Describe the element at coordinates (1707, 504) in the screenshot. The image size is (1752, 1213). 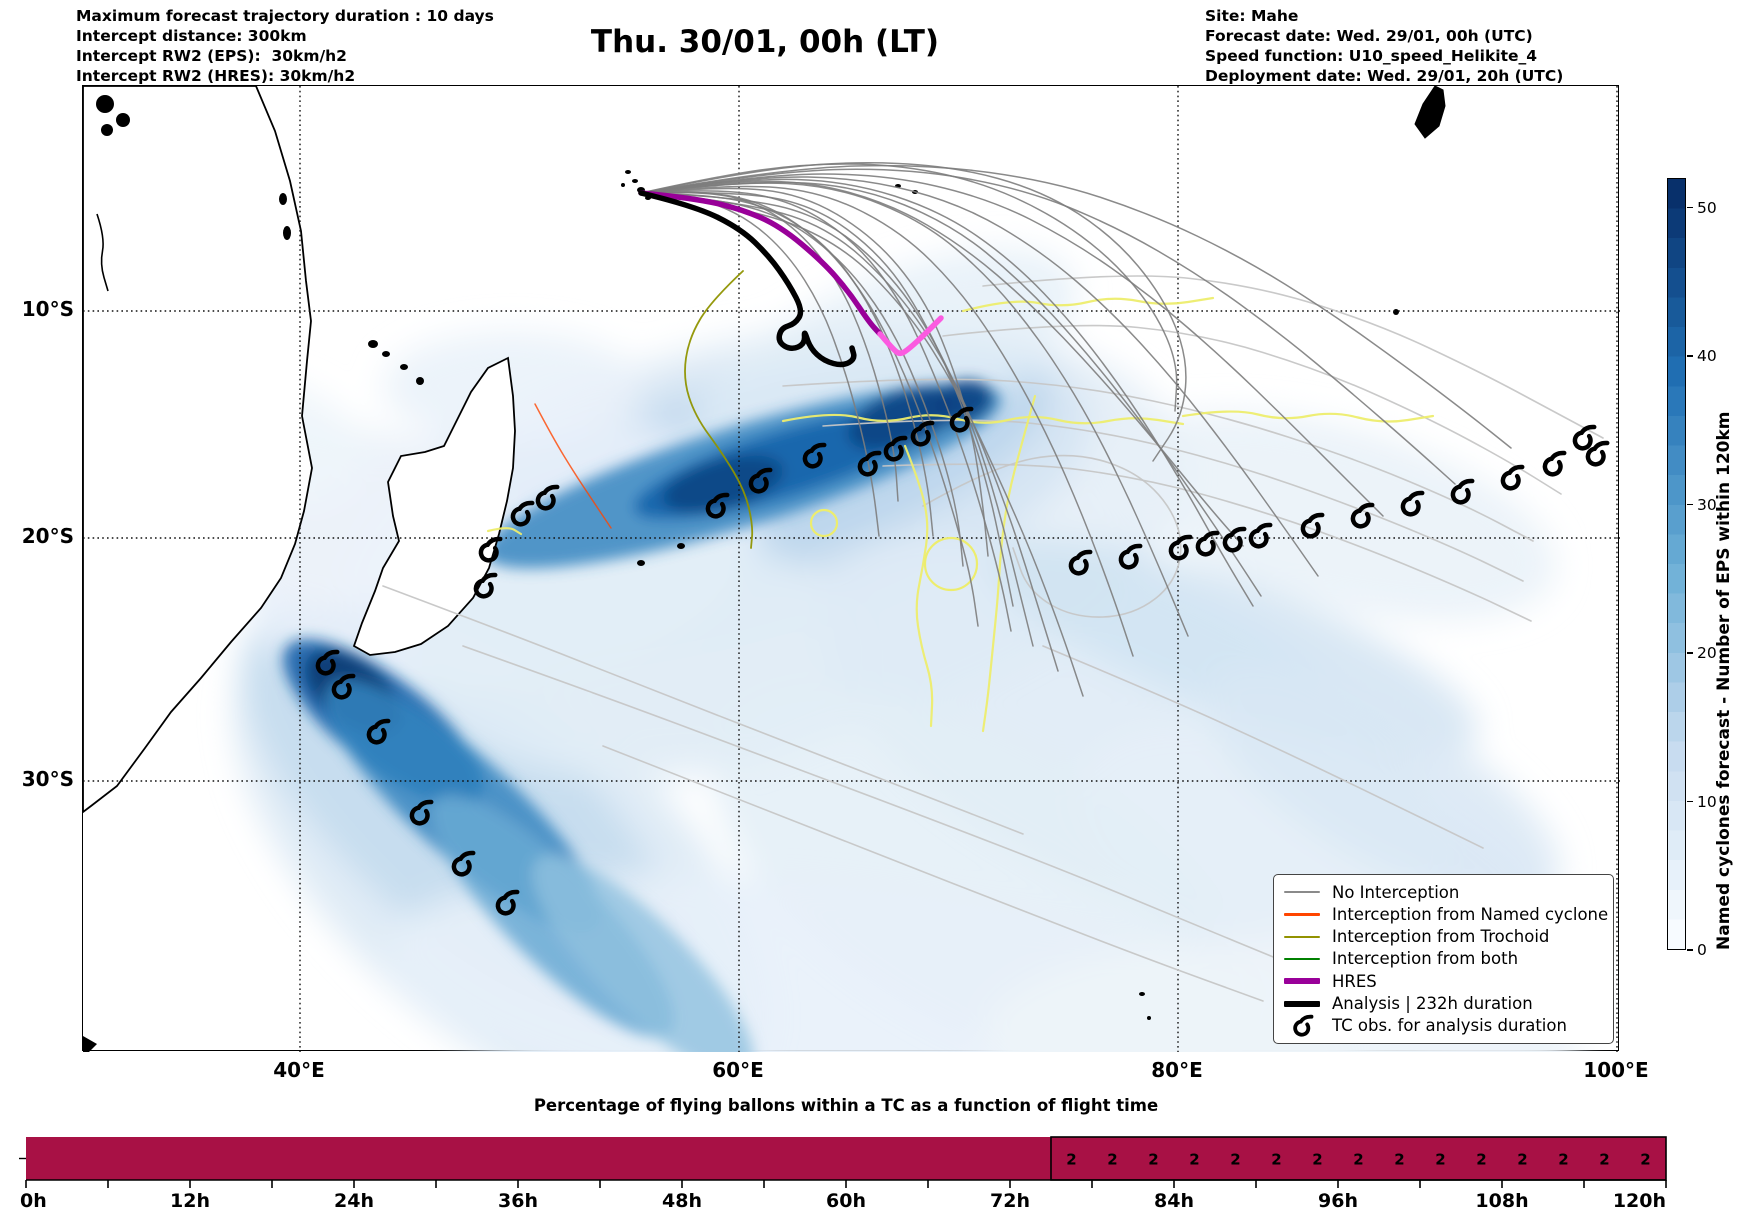
I see `colorbar-tick-label: 30` at that location.